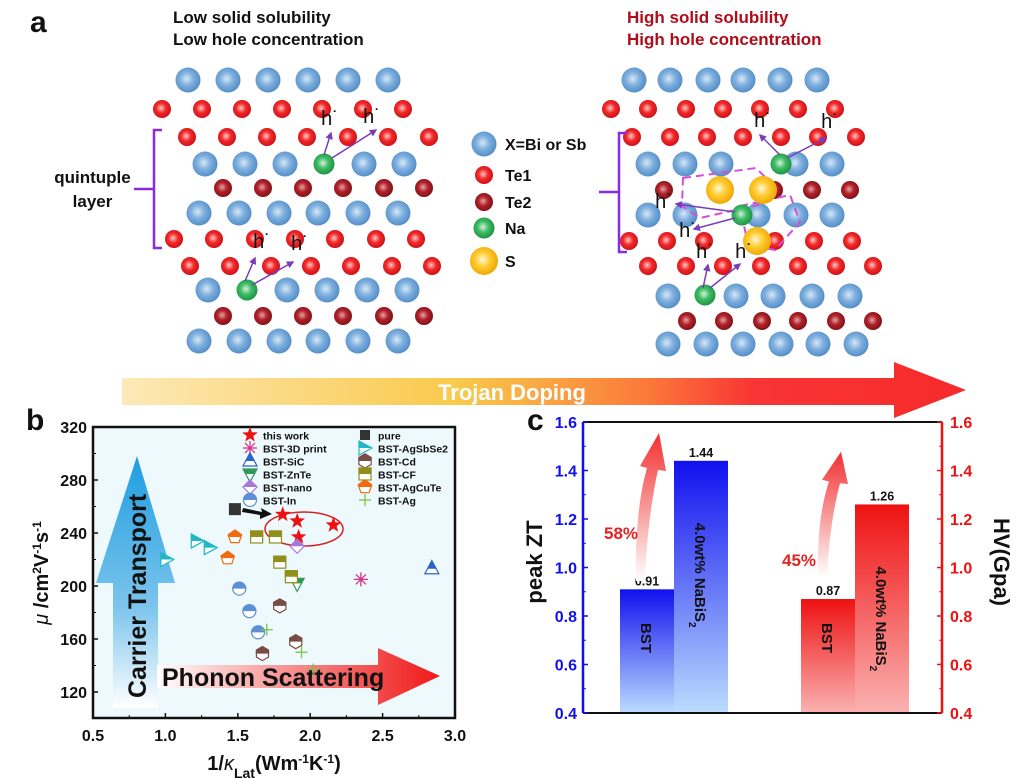 The height and width of the screenshot is (778, 1024). What do you see at coordinates (257, 513) in the screenshot?
I see `pure-to-this-work-arrow` at bounding box center [257, 513].